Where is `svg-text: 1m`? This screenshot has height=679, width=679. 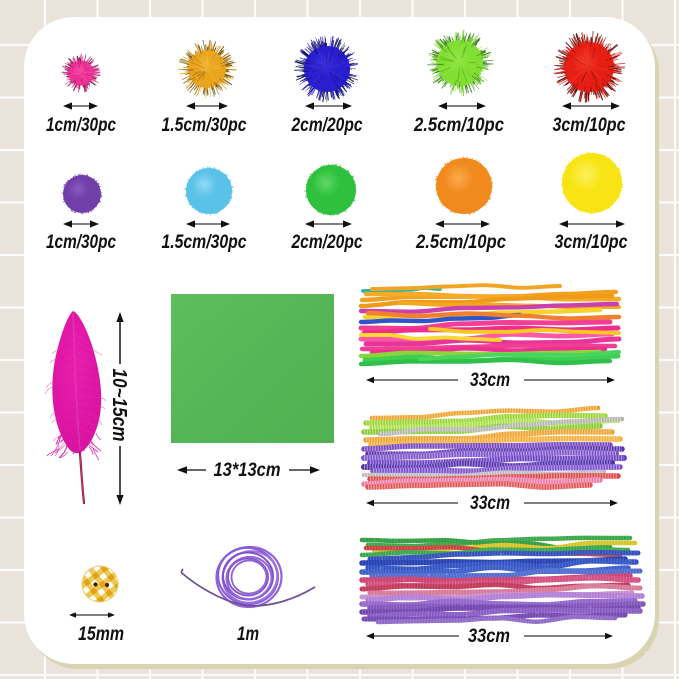
svg-text: 1m is located at coordinates (248, 634).